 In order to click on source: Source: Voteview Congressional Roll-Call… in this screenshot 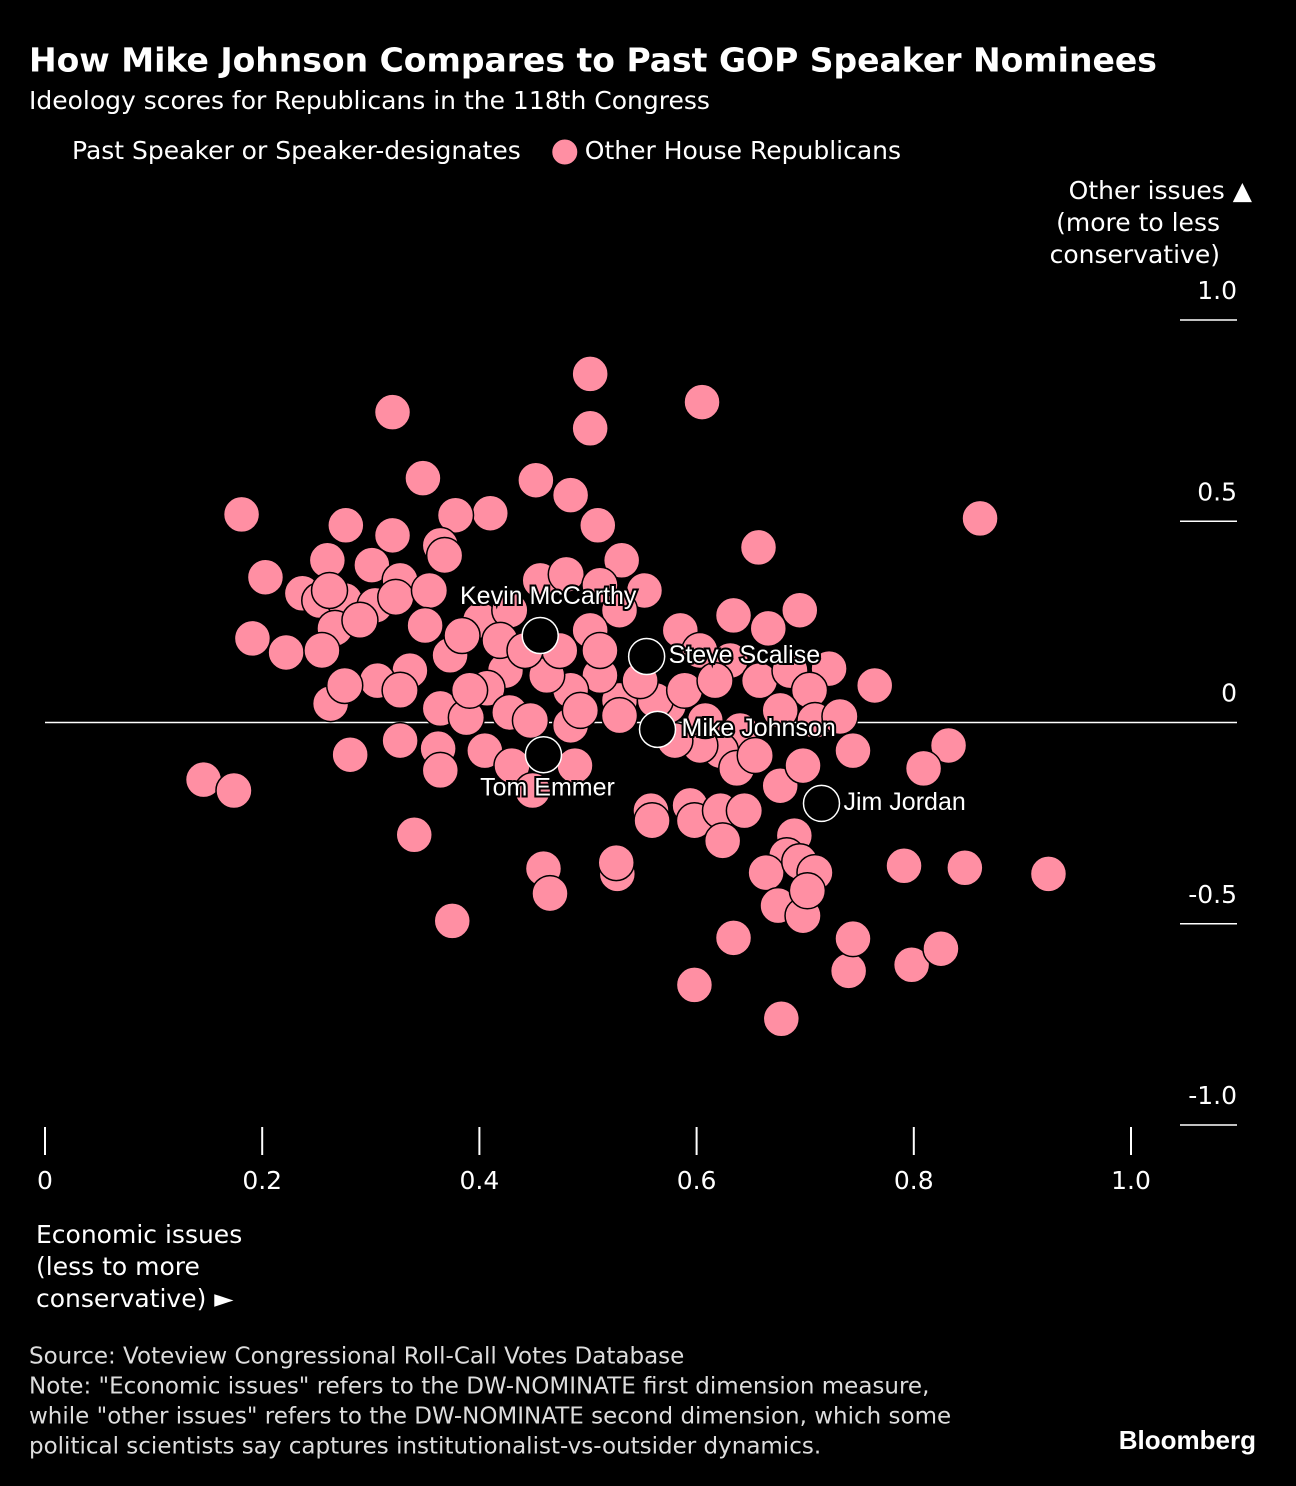, I will do `click(356, 1357)`.